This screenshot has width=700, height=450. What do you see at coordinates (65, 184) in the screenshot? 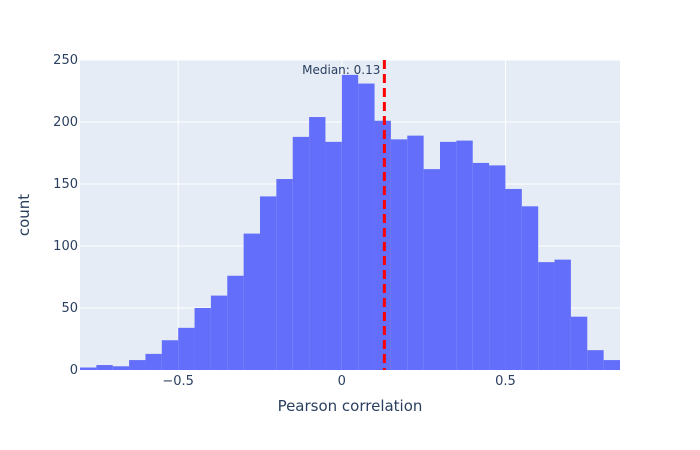
I see `y-tick-label: 150` at bounding box center [65, 184].